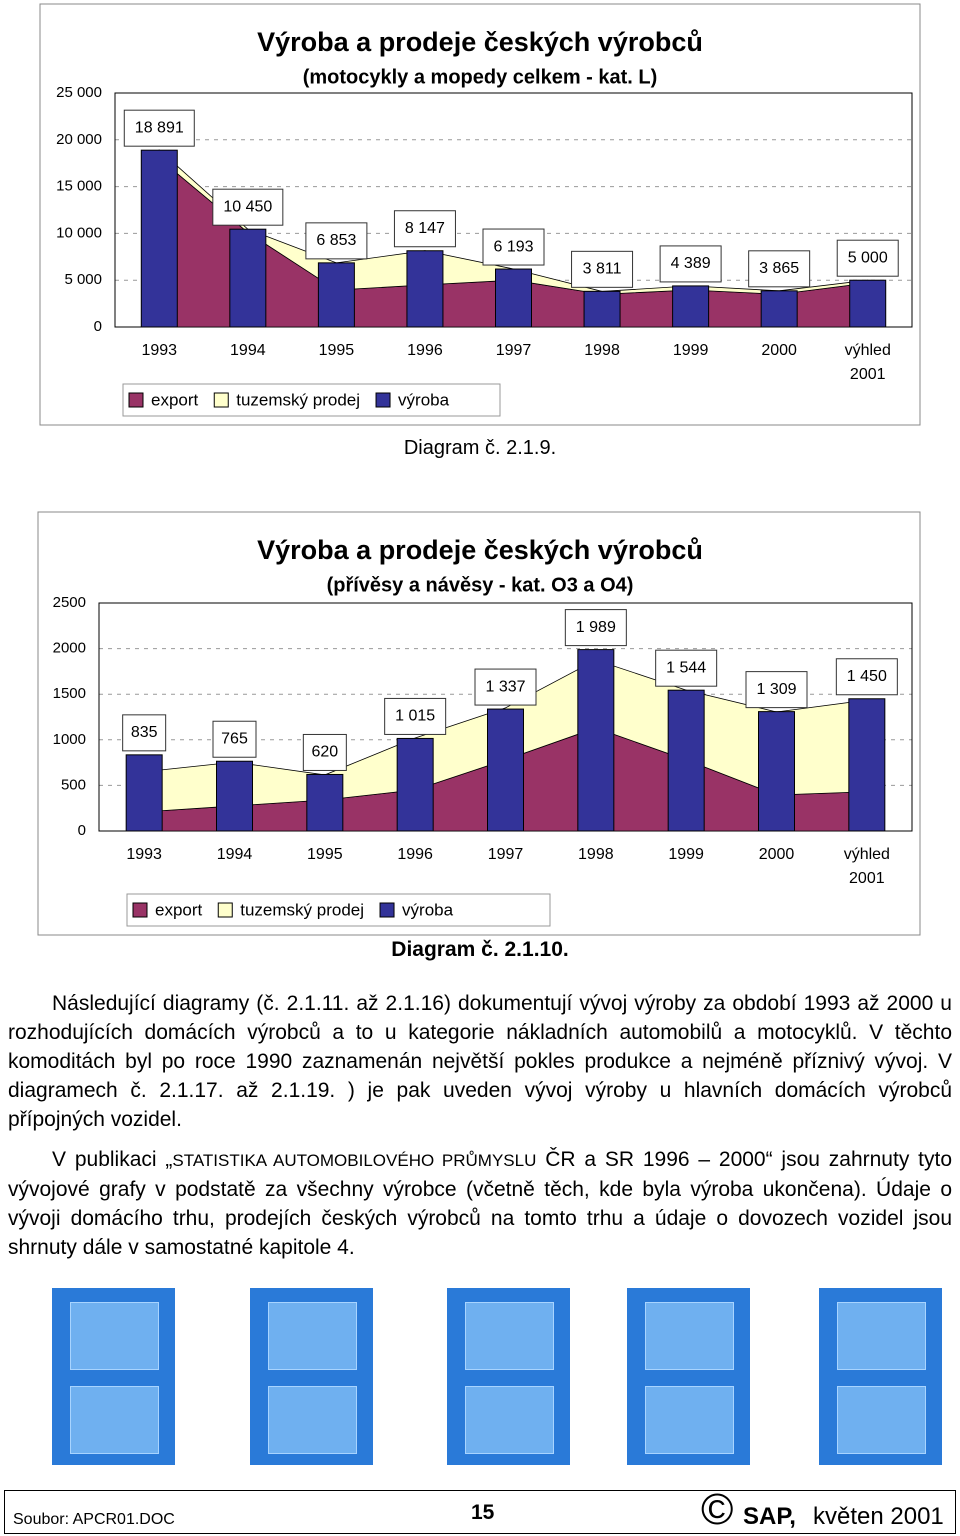 Image resolution: width=960 pixels, height=1536 pixels. What do you see at coordinates (480, 448) in the screenshot?
I see `caption: Diagram č. 2.1.9.` at bounding box center [480, 448].